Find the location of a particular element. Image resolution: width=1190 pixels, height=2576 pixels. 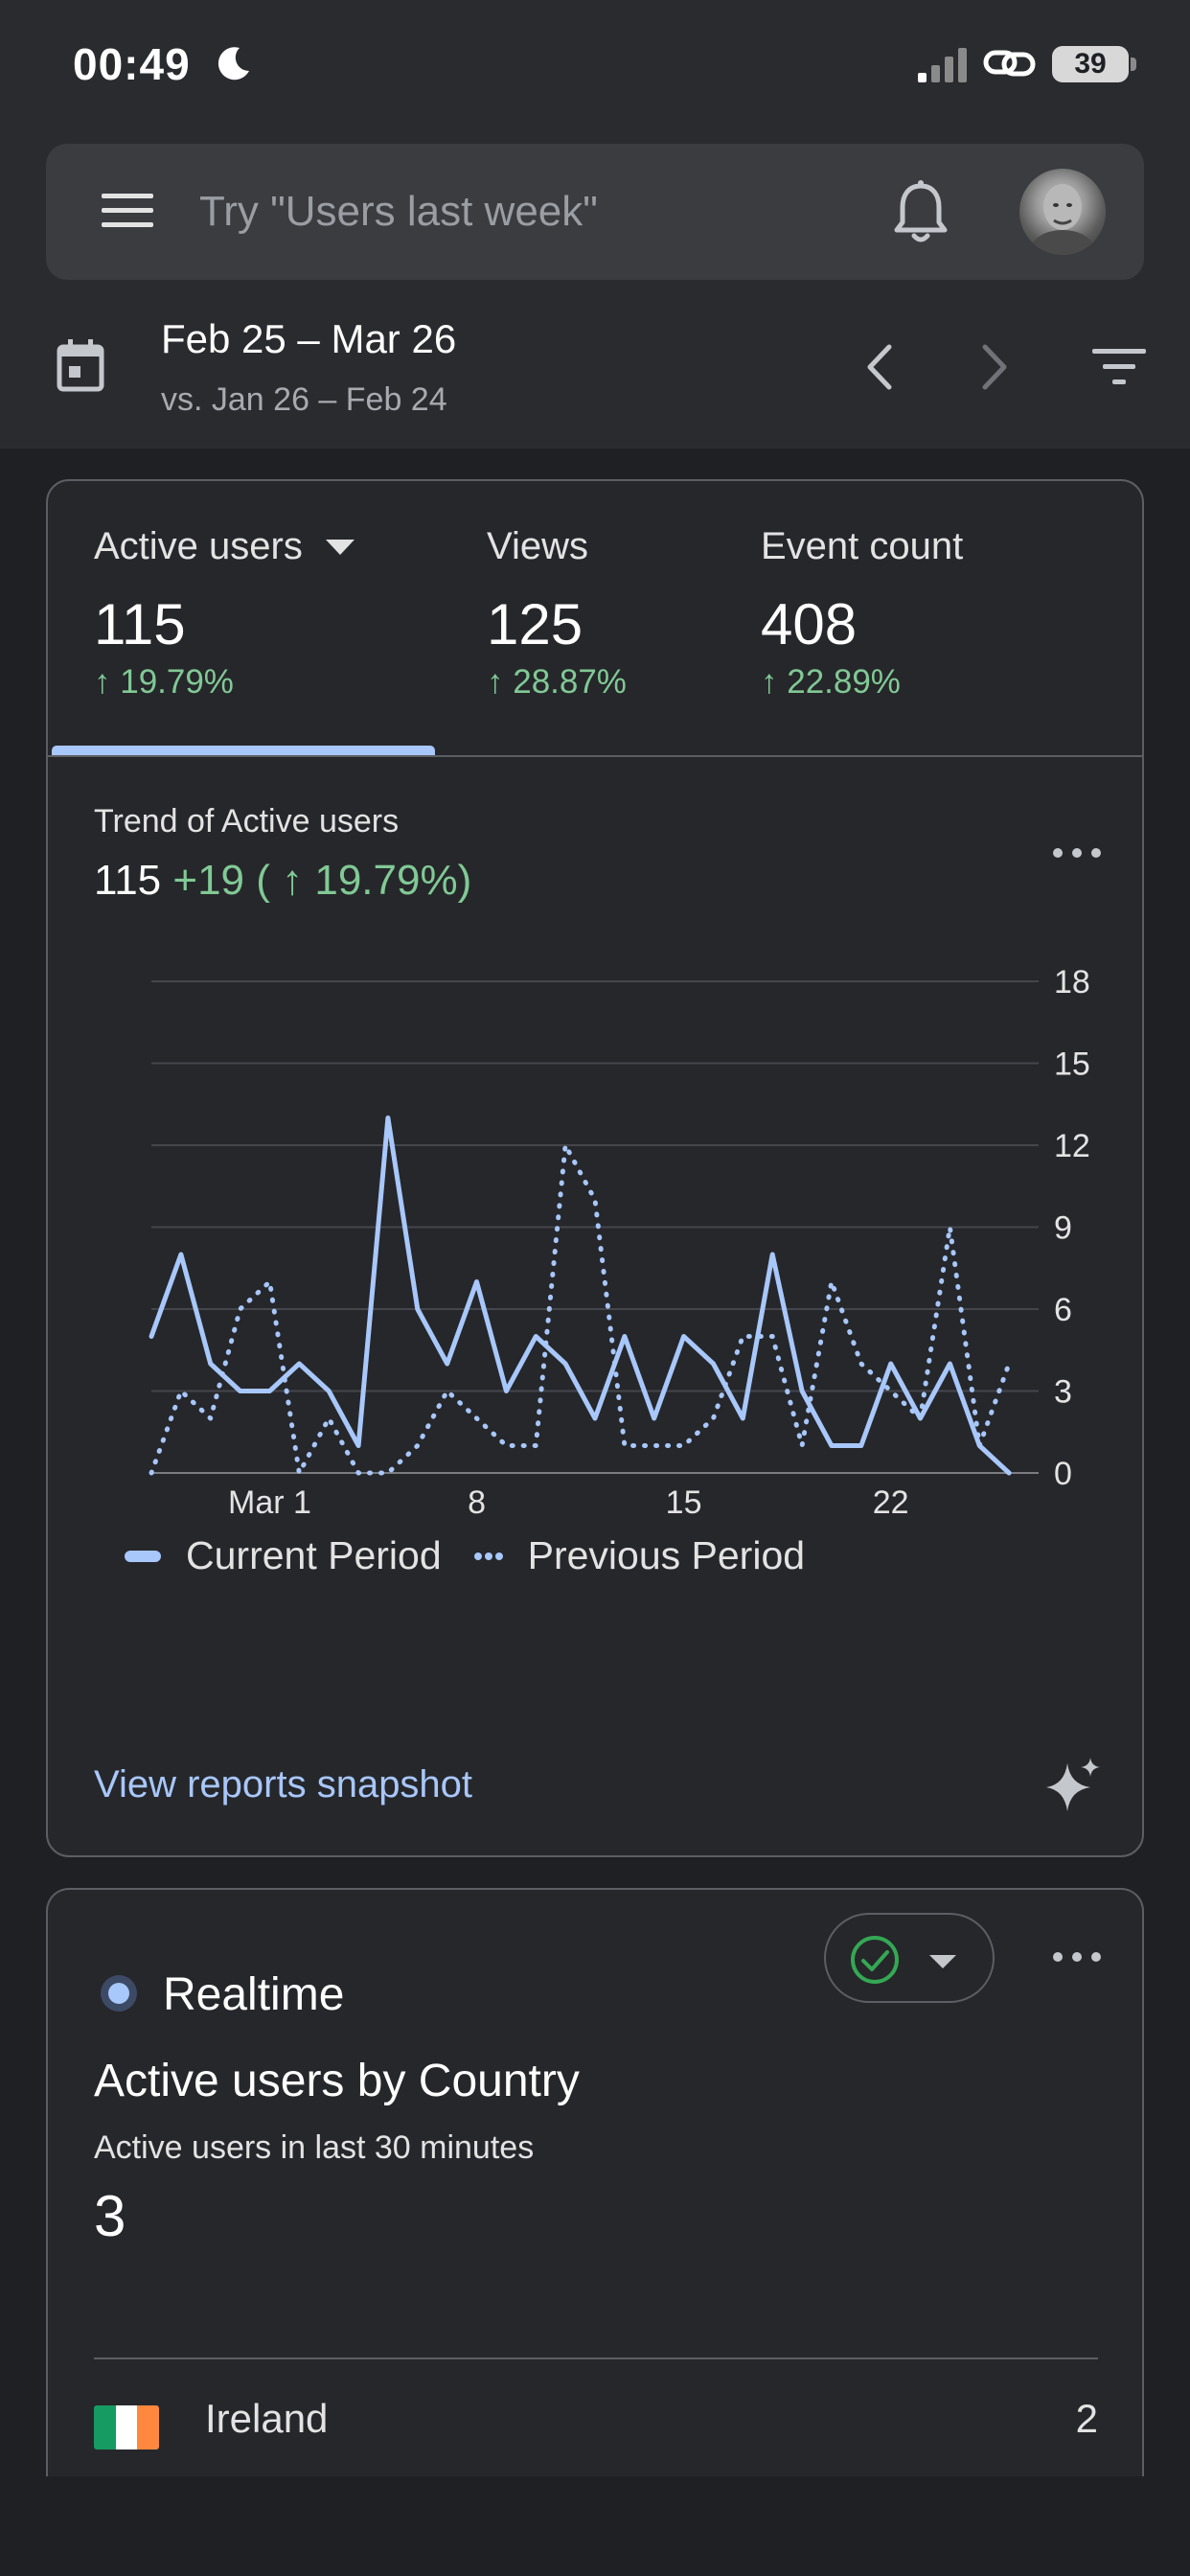

trend-change: +19 ( ↑ 19.79%) is located at coordinates (322, 880).